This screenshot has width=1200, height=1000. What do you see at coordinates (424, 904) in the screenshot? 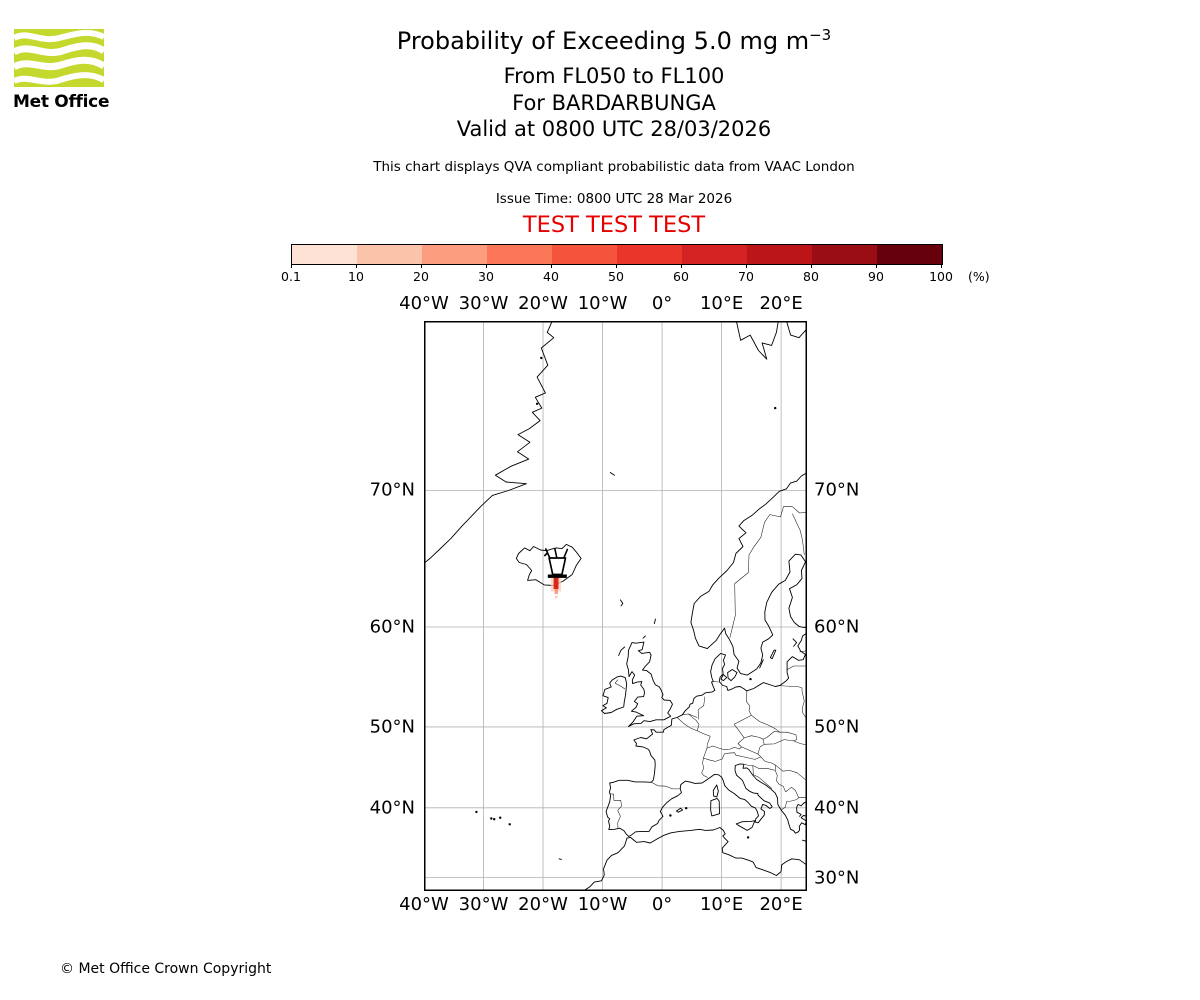
I see `lon-label-bottom: 40°W` at bounding box center [424, 904].